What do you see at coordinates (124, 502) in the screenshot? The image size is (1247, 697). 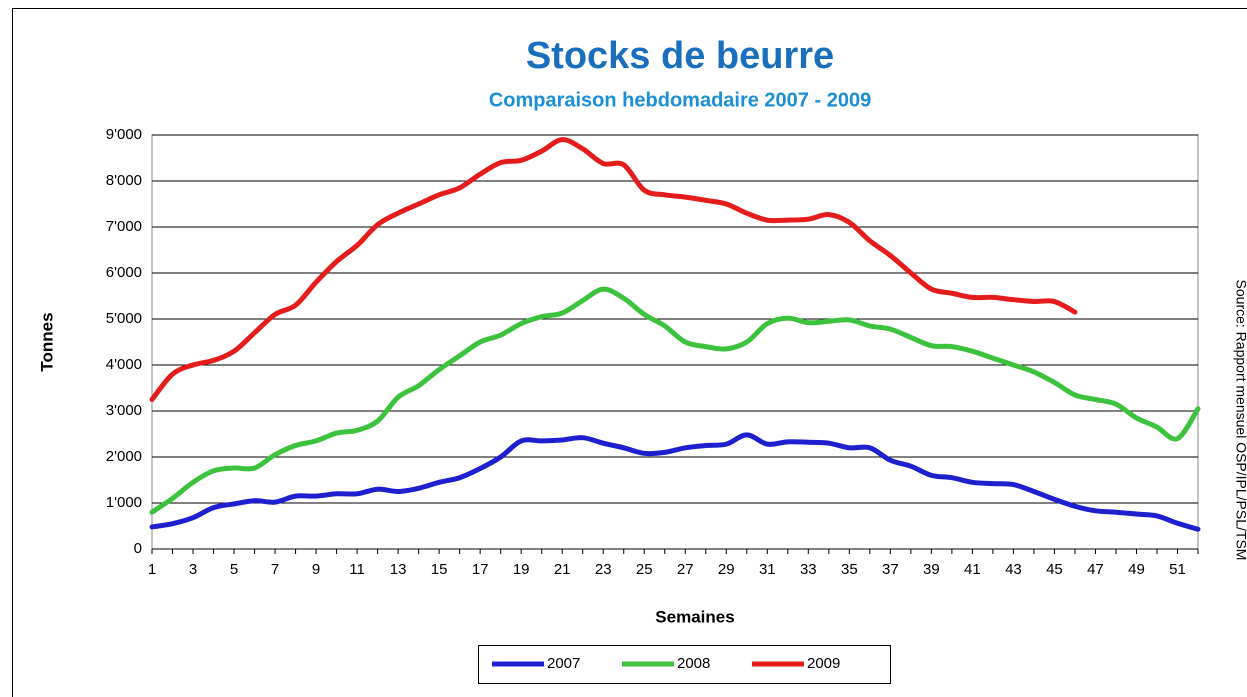 I see `y-tick-label: 1'000` at bounding box center [124, 502].